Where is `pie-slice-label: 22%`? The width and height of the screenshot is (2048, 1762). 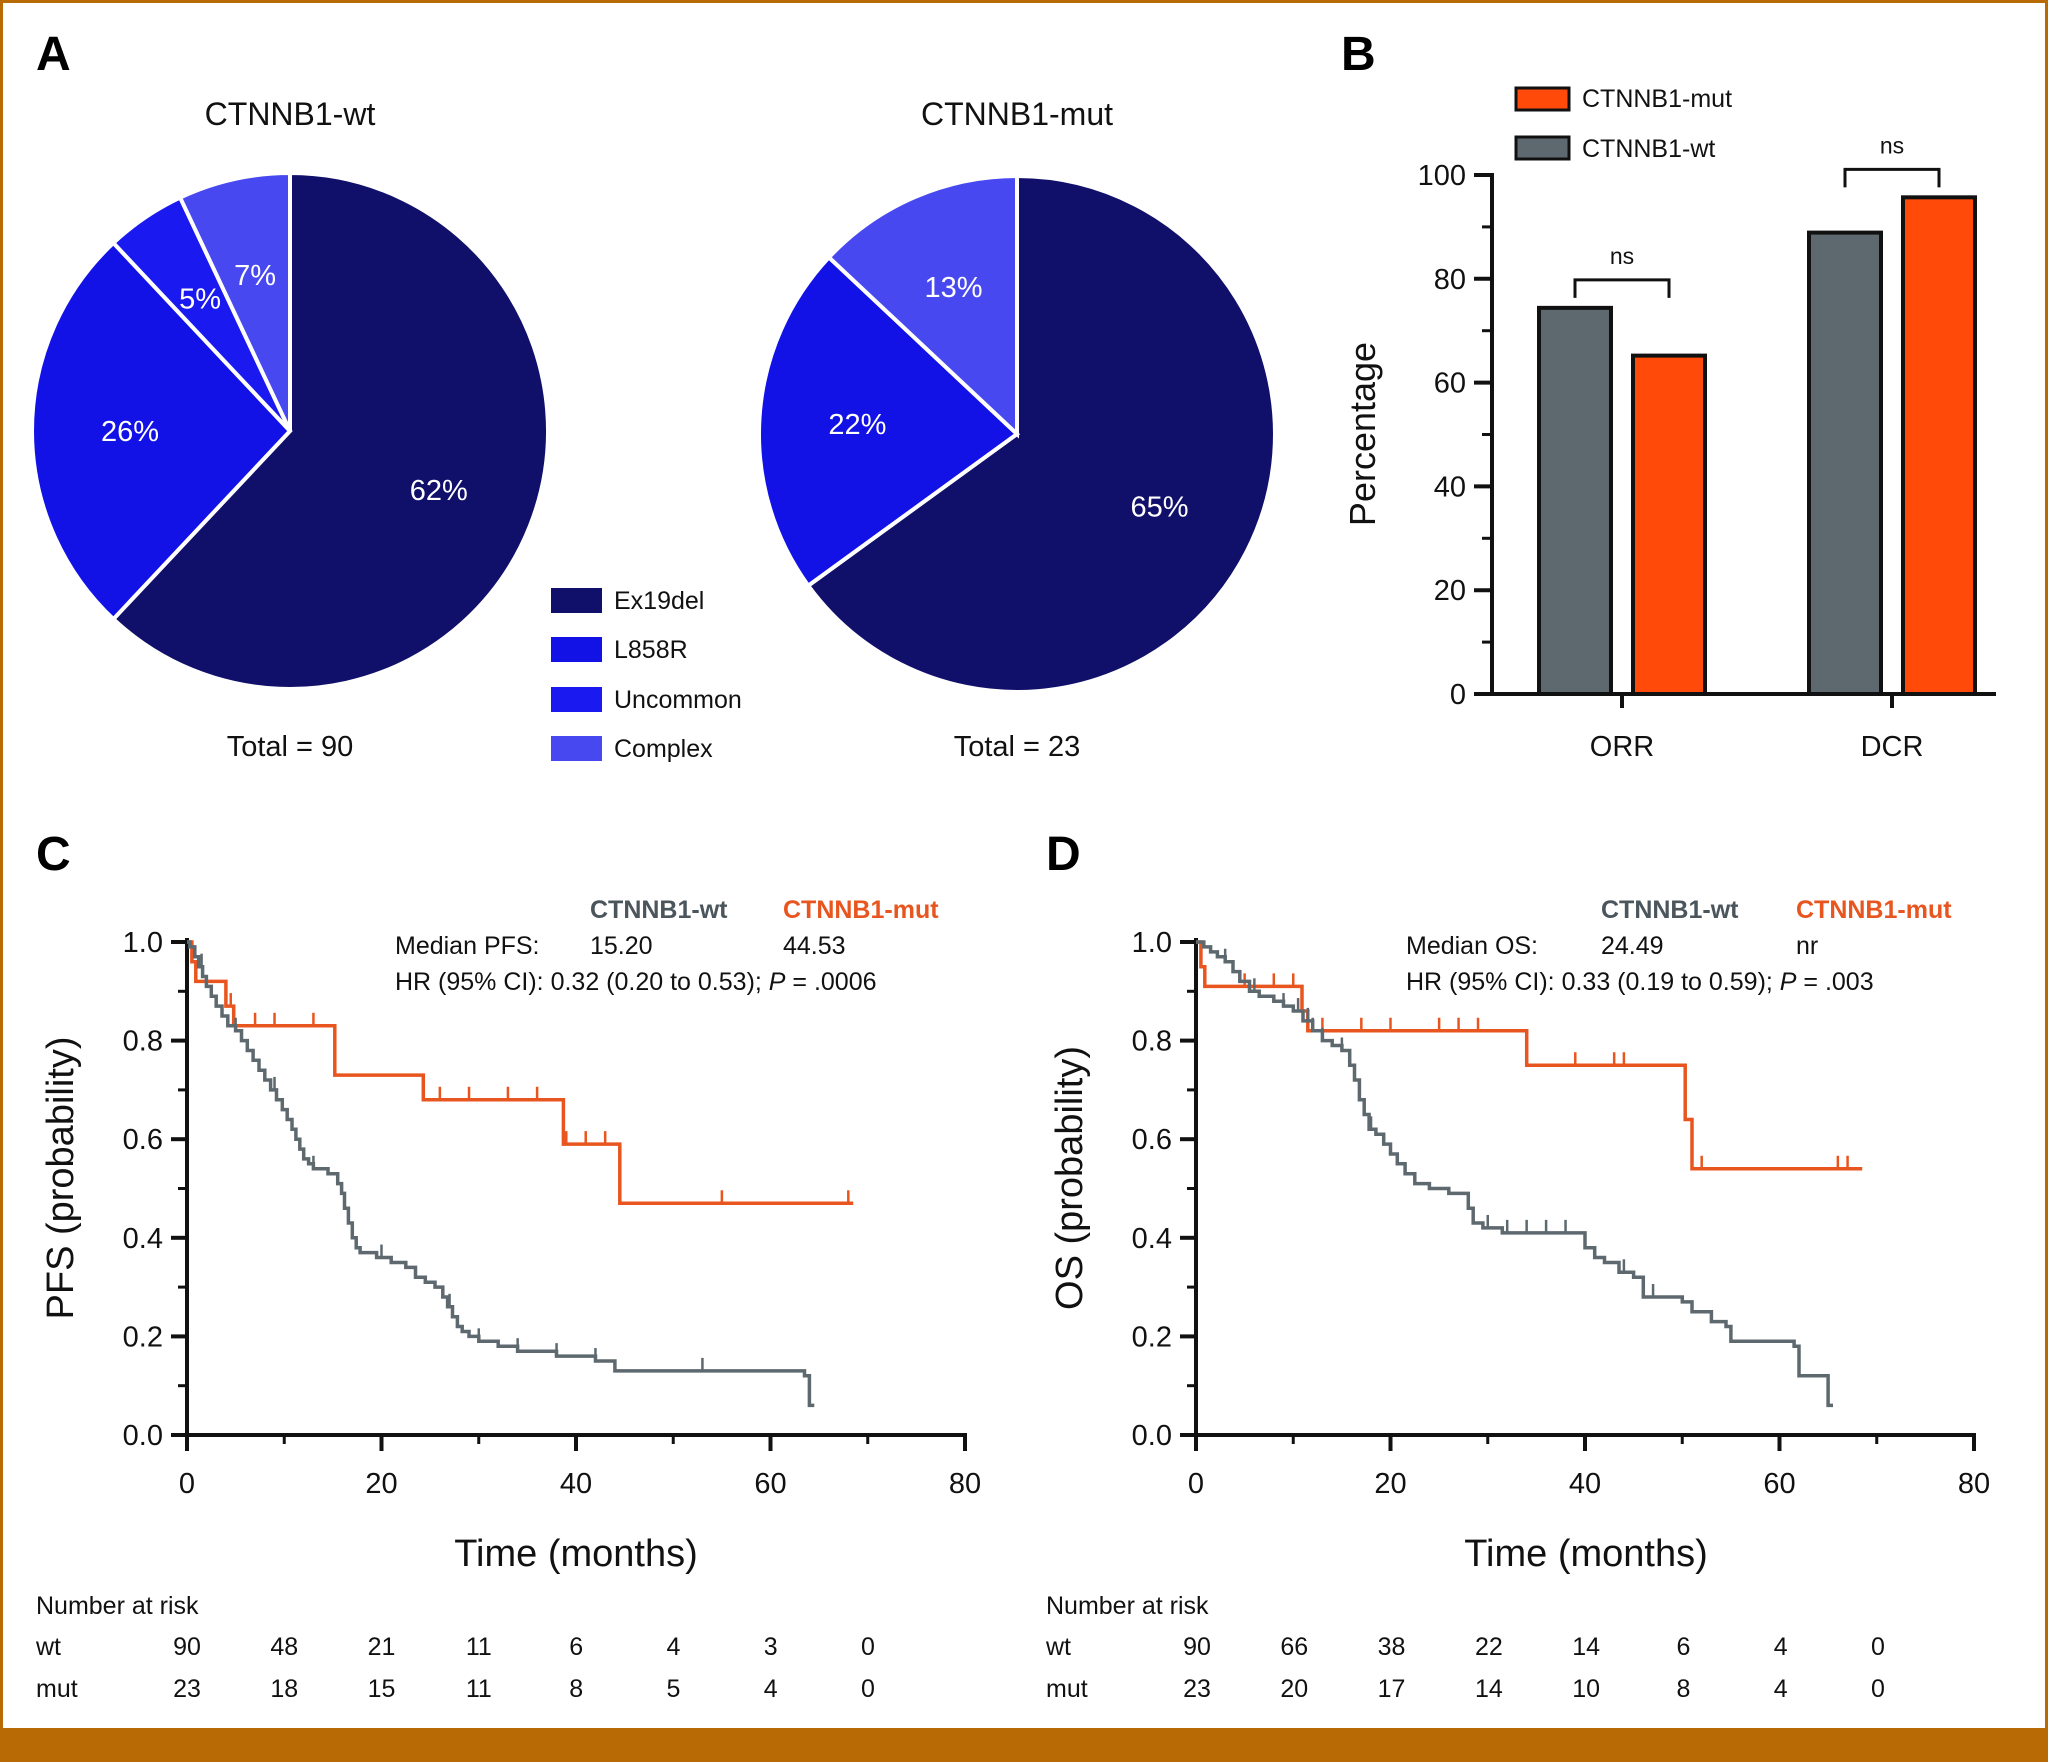
pie-slice-label: 22% is located at coordinates (857, 425).